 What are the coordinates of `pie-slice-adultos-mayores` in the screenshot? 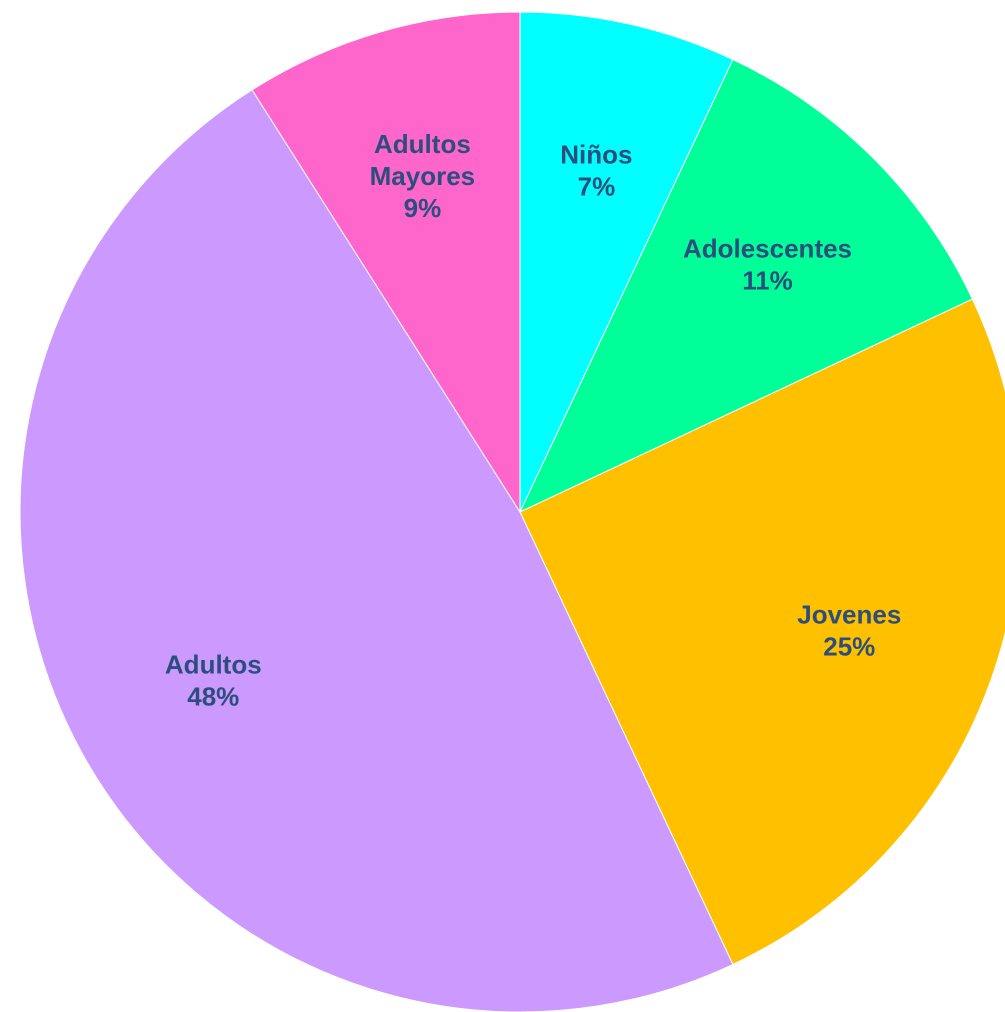 It's located at (386, 262).